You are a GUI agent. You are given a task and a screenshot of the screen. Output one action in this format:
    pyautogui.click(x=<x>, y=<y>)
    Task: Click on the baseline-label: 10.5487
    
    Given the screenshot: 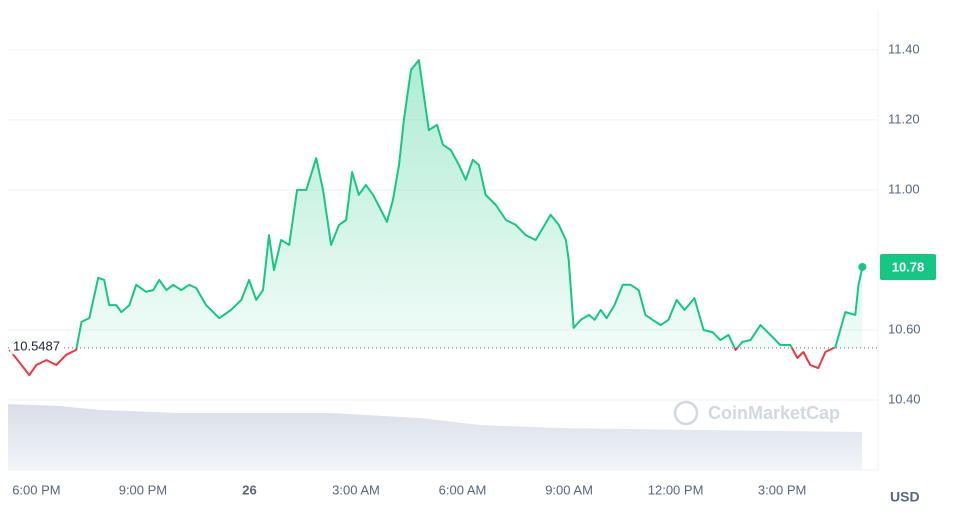 What is the action you would take?
    pyautogui.click(x=36, y=345)
    